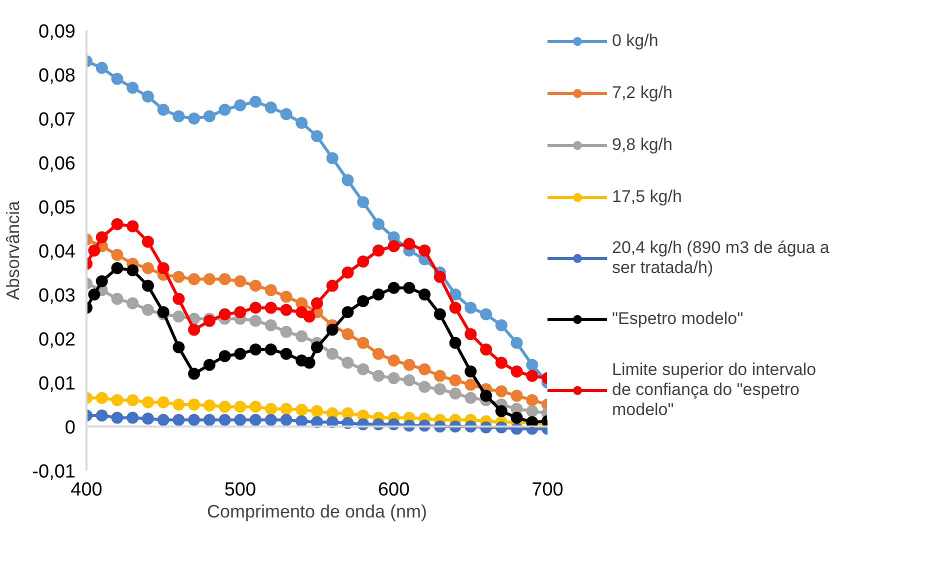 This screenshot has height=563, width=947. I want to click on legend-label: Limite superior do intervalo de confiança do "espetro modelo", so click(714, 390).